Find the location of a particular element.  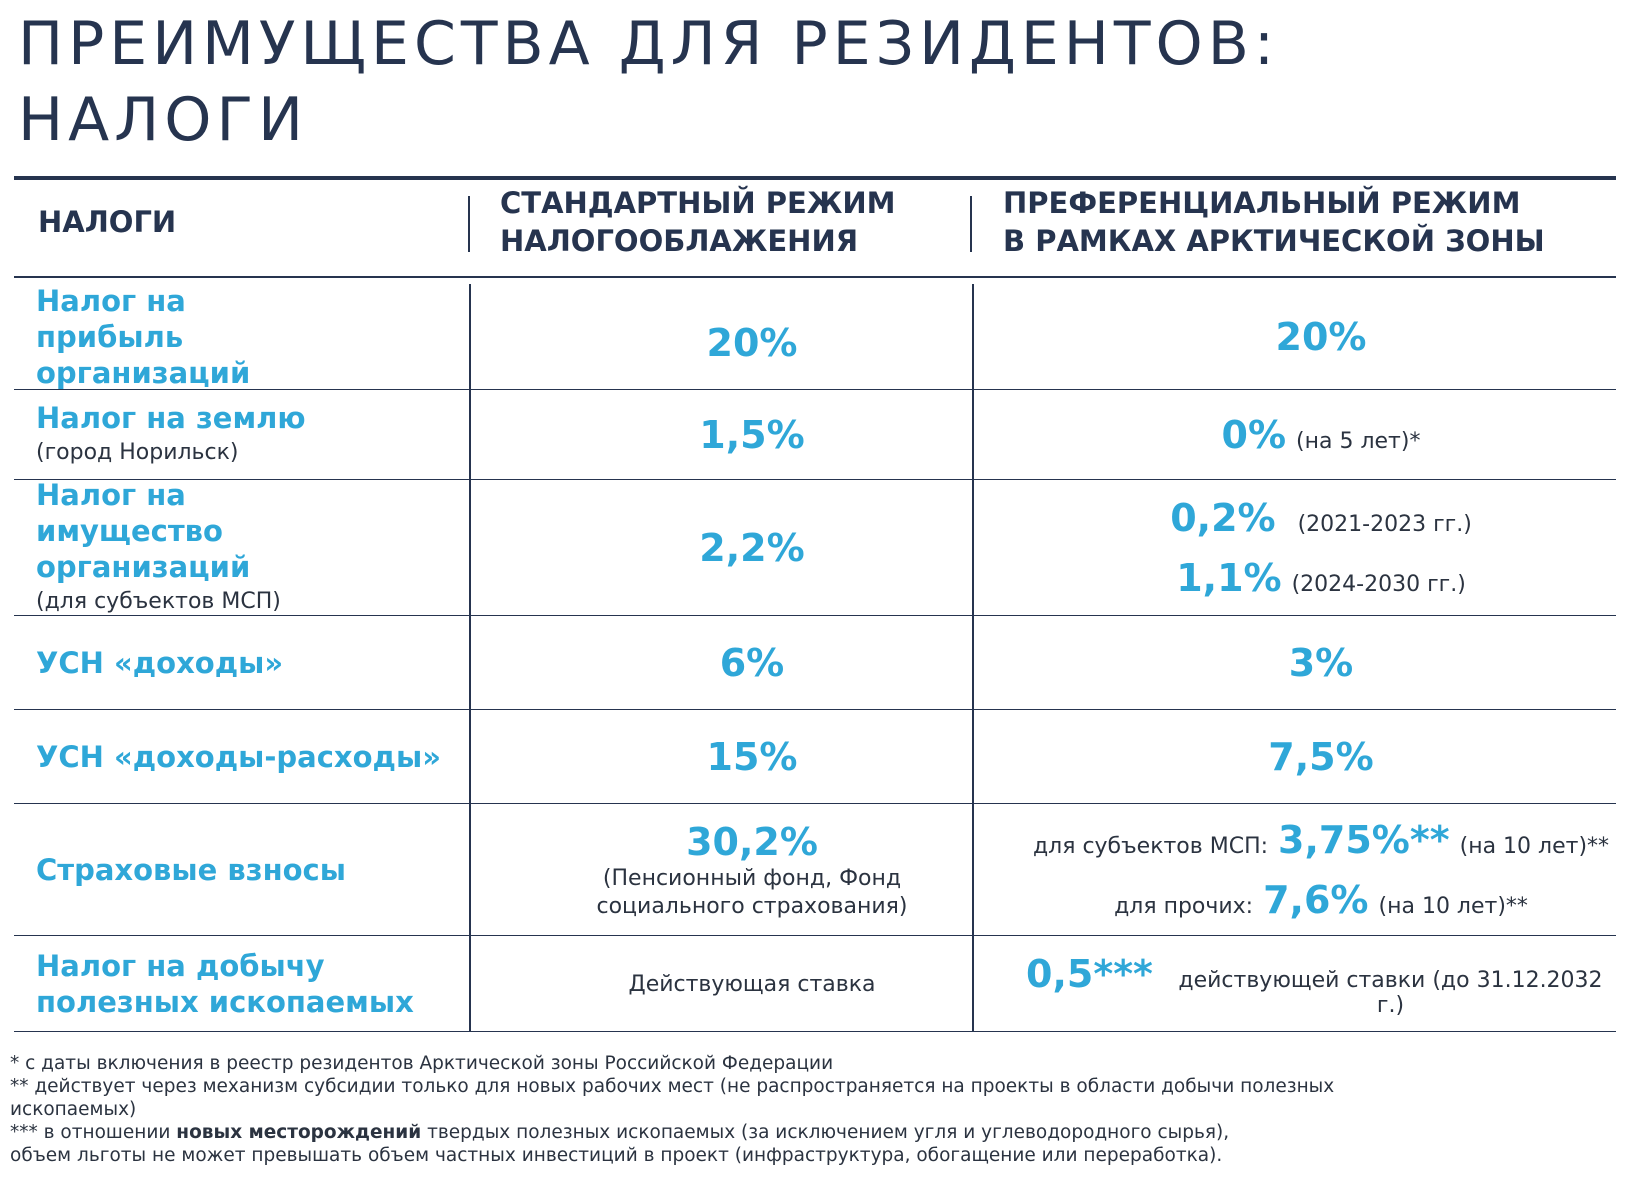

preferential-cell: 0% (на 5 лет)* is located at coordinates (1321, 435).